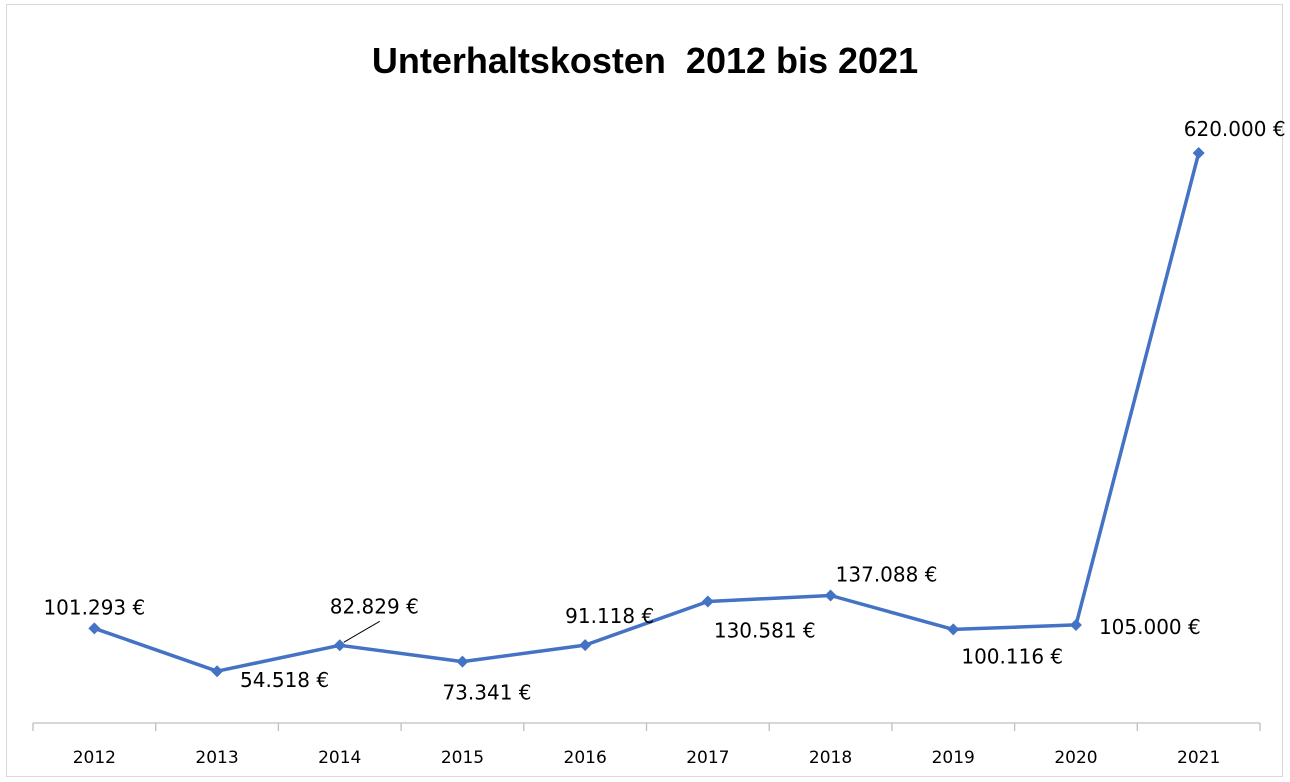 The image size is (1290, 782). I want to click on x-tick-label: 2018, so click(830, 758).